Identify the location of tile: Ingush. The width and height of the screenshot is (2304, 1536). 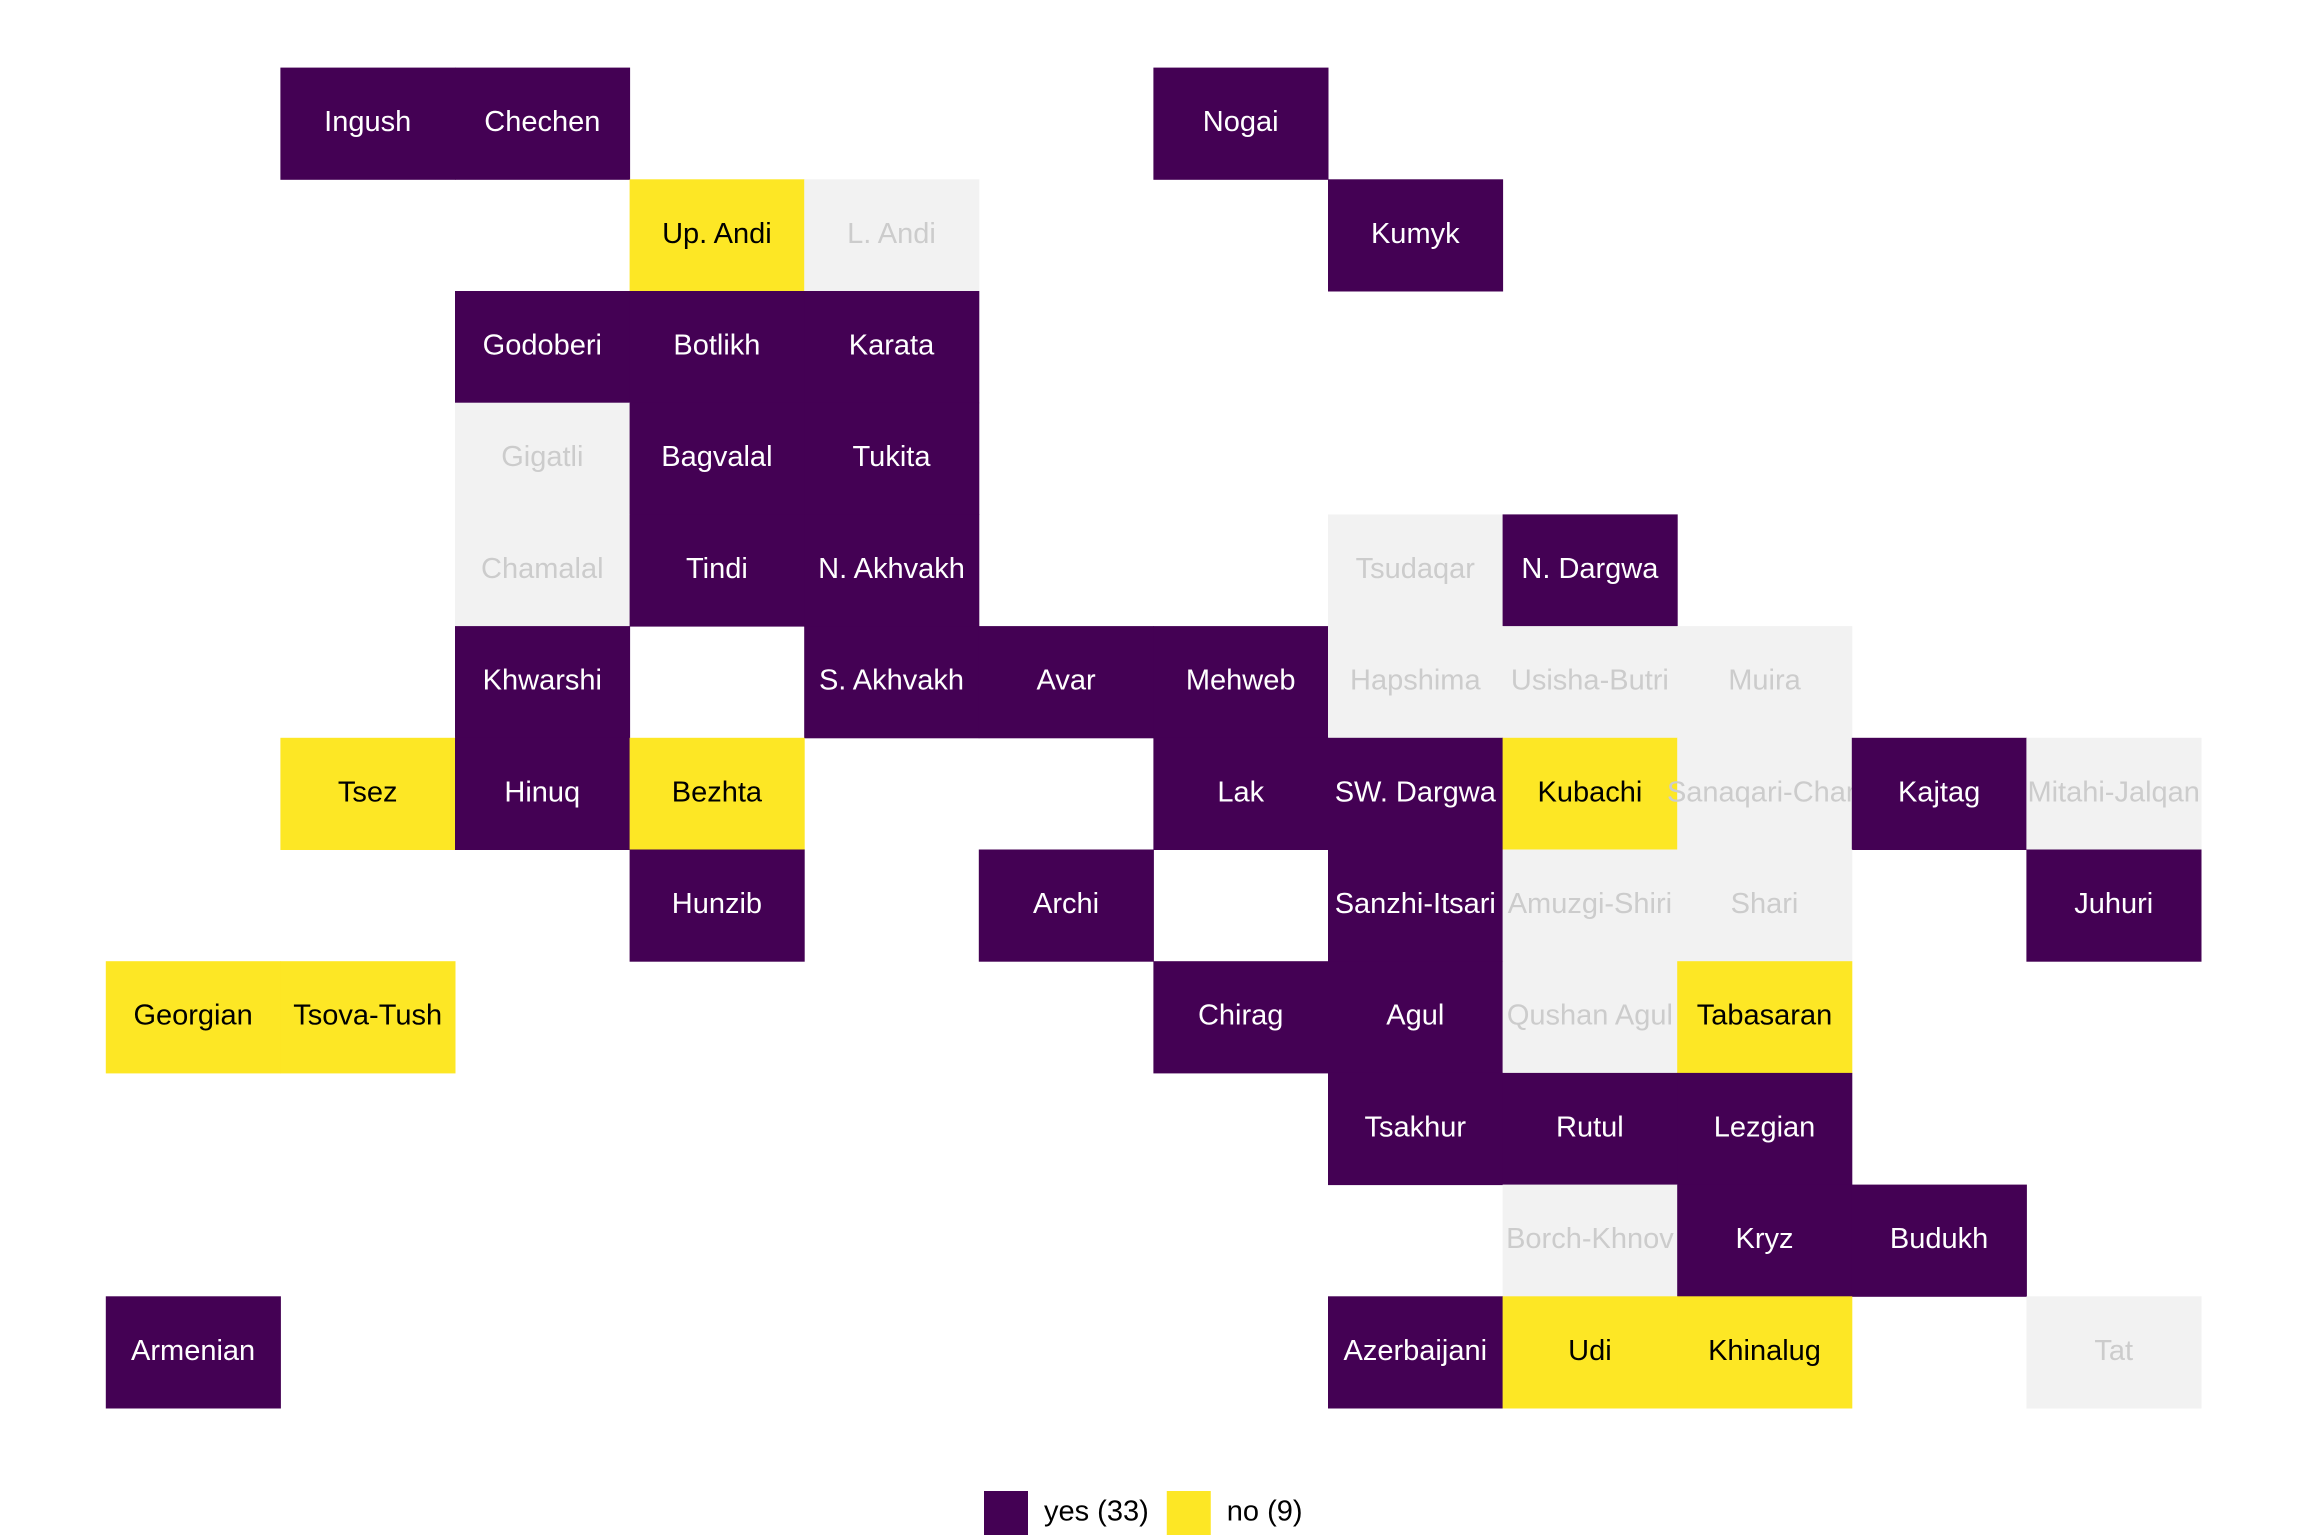
(368, 123).